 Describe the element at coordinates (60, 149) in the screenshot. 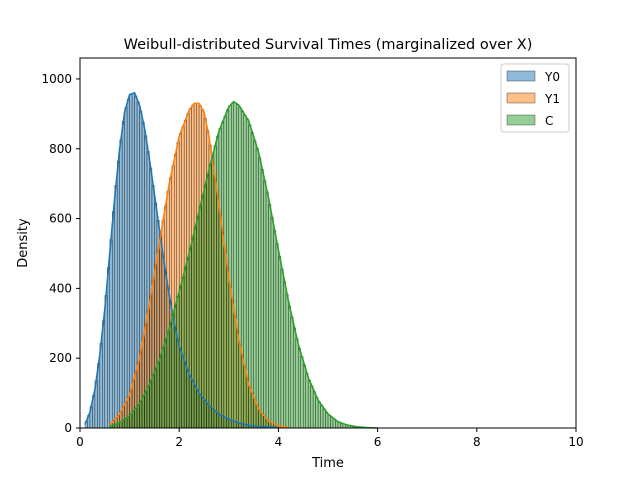

I see `y-tick-label: 800` at that location.